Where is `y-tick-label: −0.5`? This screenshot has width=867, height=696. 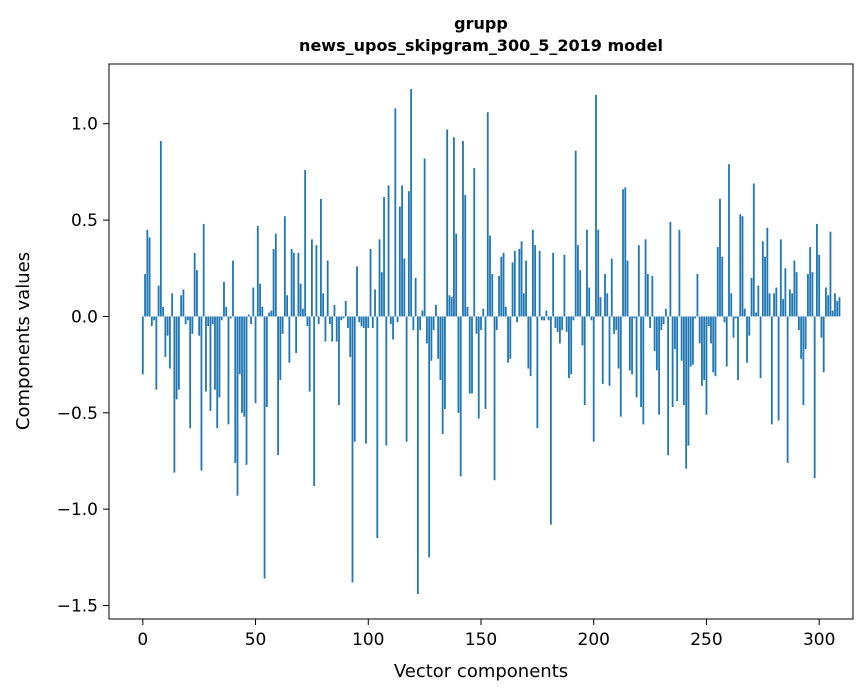
y-tick-label: −0.5 is located at coordinates (77, 414).